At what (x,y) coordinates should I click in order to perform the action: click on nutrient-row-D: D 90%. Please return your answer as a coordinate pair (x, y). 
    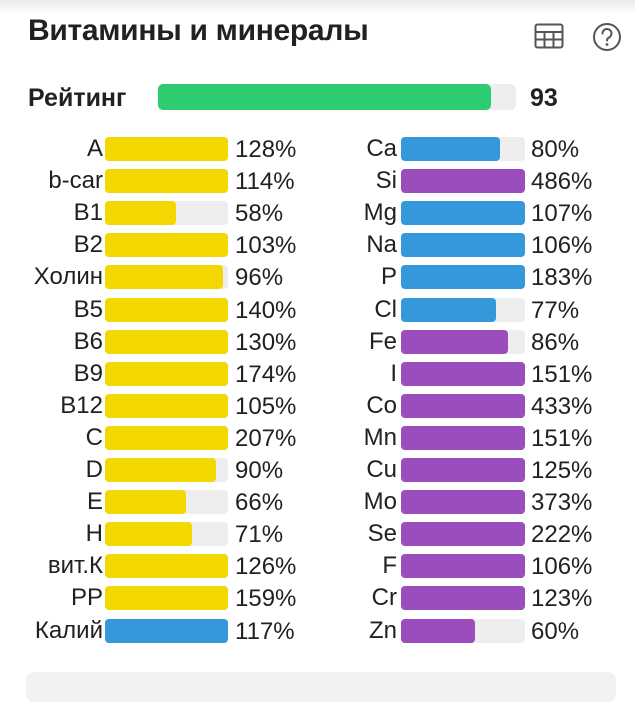
    Looking at the image, I should click on (160, 470).